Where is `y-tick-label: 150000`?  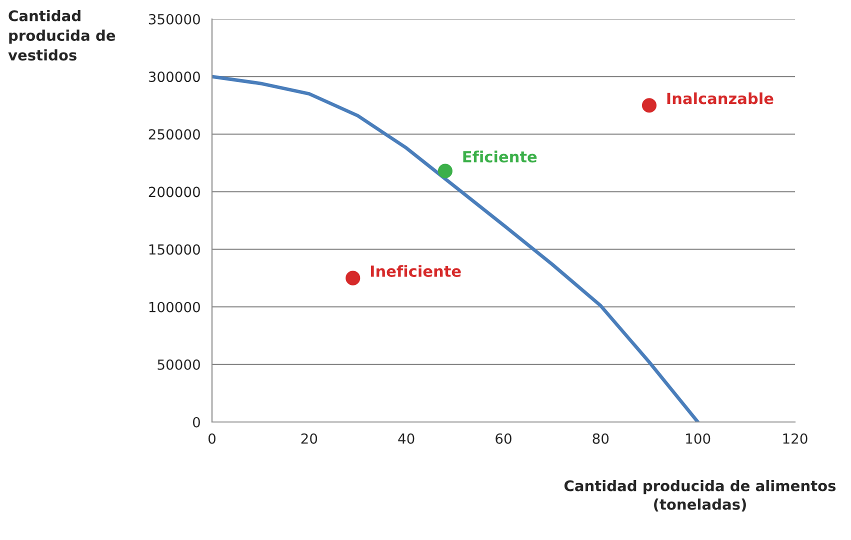
y-tick-label: 150000 is located at coordinates (174, 249).